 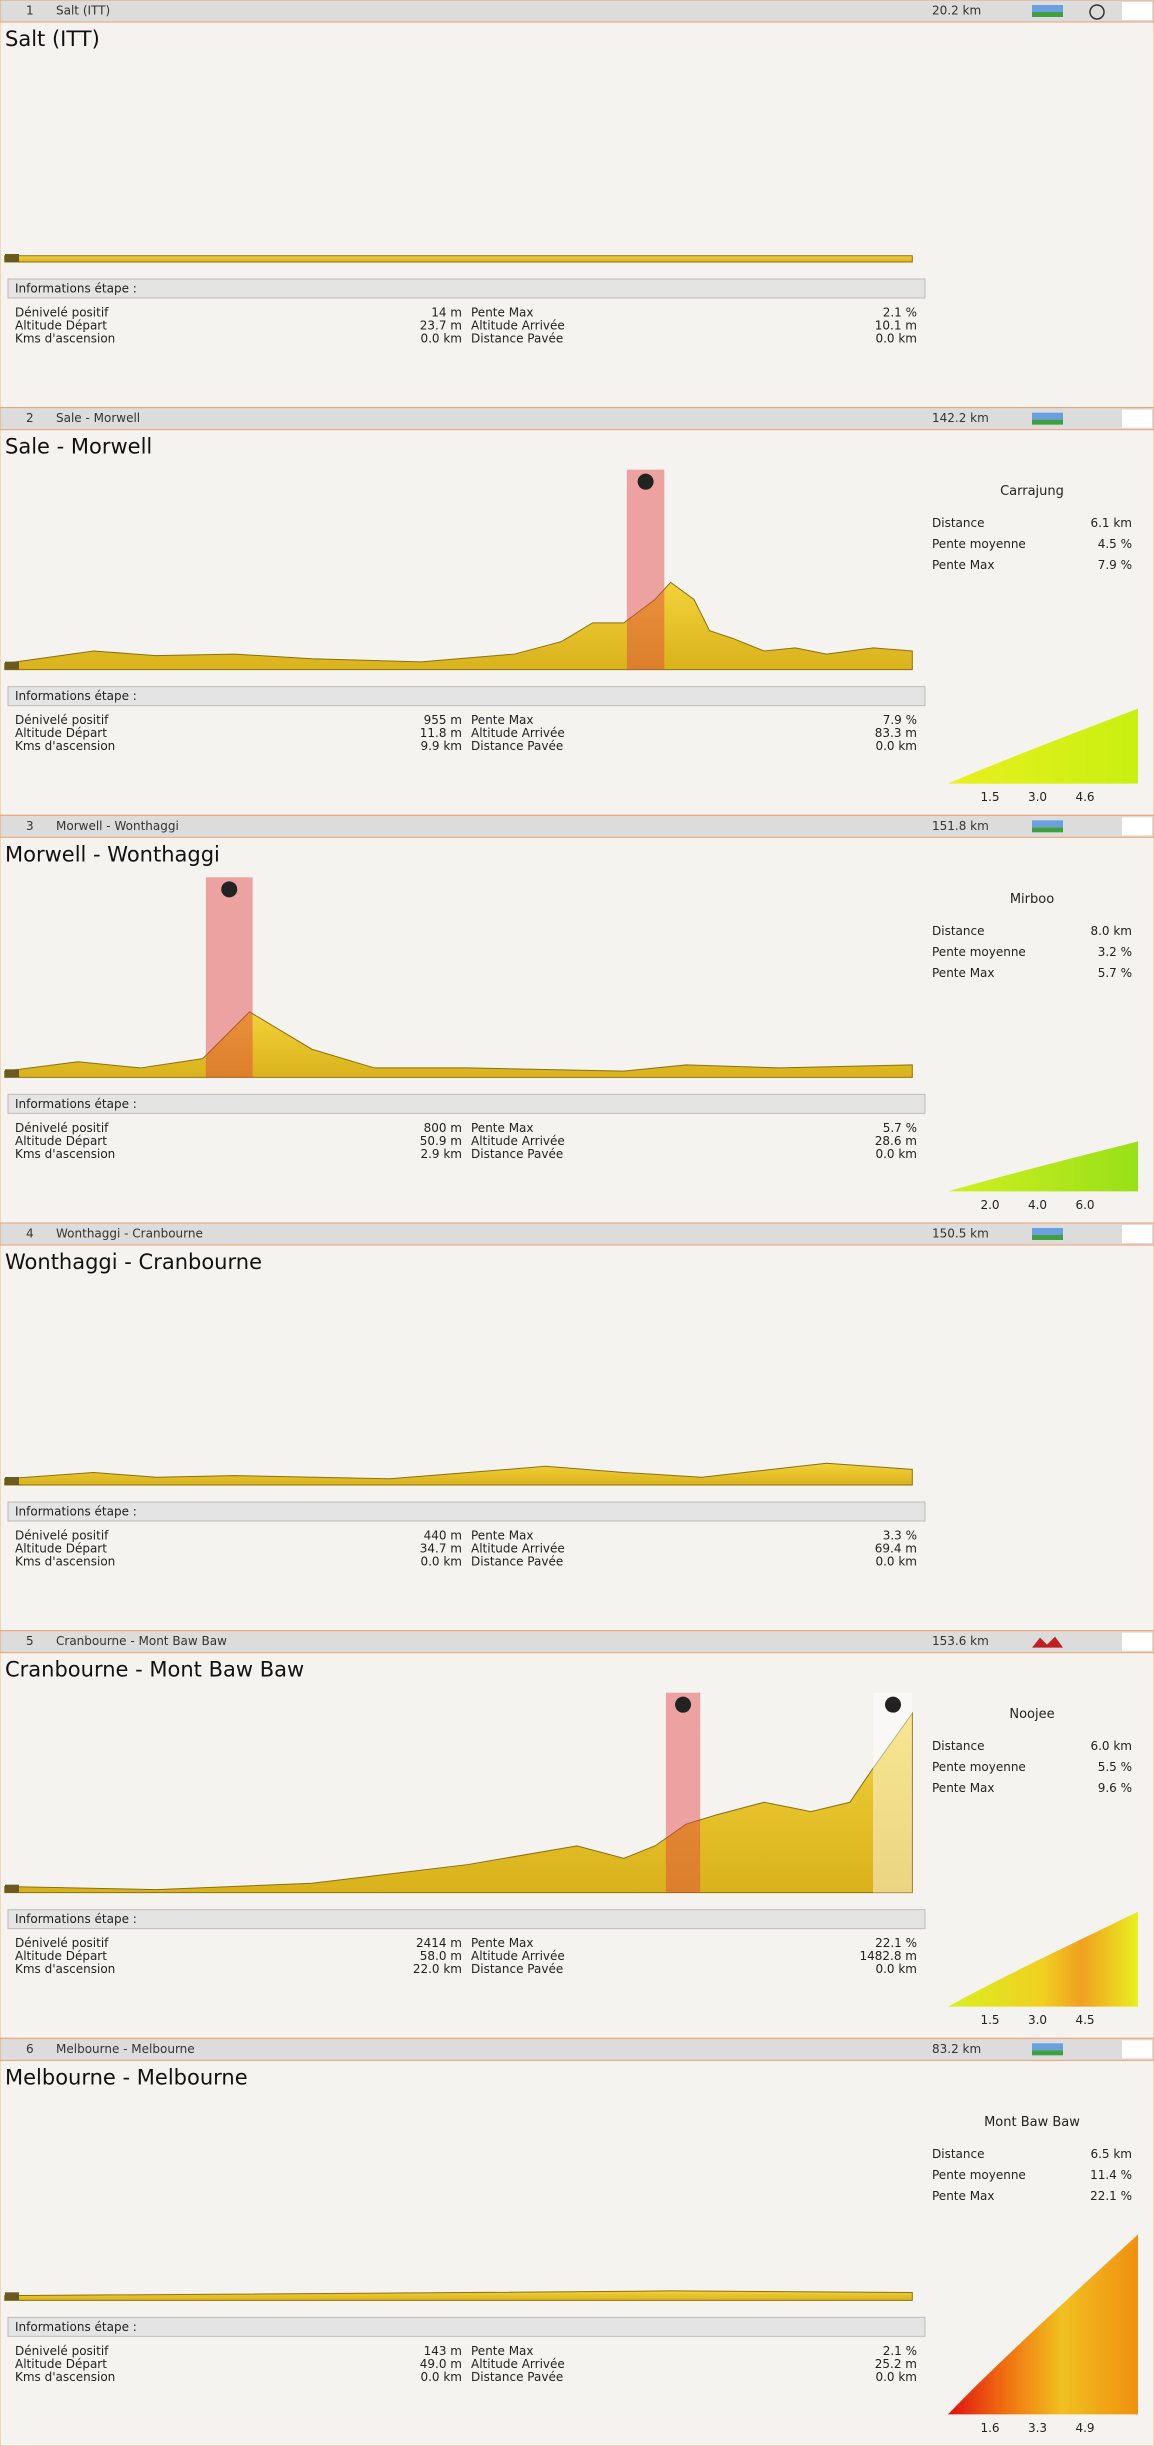 What do you see at coordinates (960, 1234) in the screenshot?
I see `stage-distance: 150.5 km` at bounding box center [960, 1234].